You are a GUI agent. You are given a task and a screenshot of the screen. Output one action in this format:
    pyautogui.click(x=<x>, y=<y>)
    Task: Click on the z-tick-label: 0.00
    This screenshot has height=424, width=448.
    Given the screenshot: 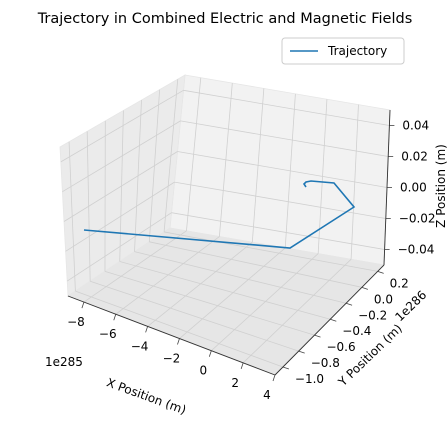 What is the action you would take?
    pyautogui.click(x=413, y=188)
    